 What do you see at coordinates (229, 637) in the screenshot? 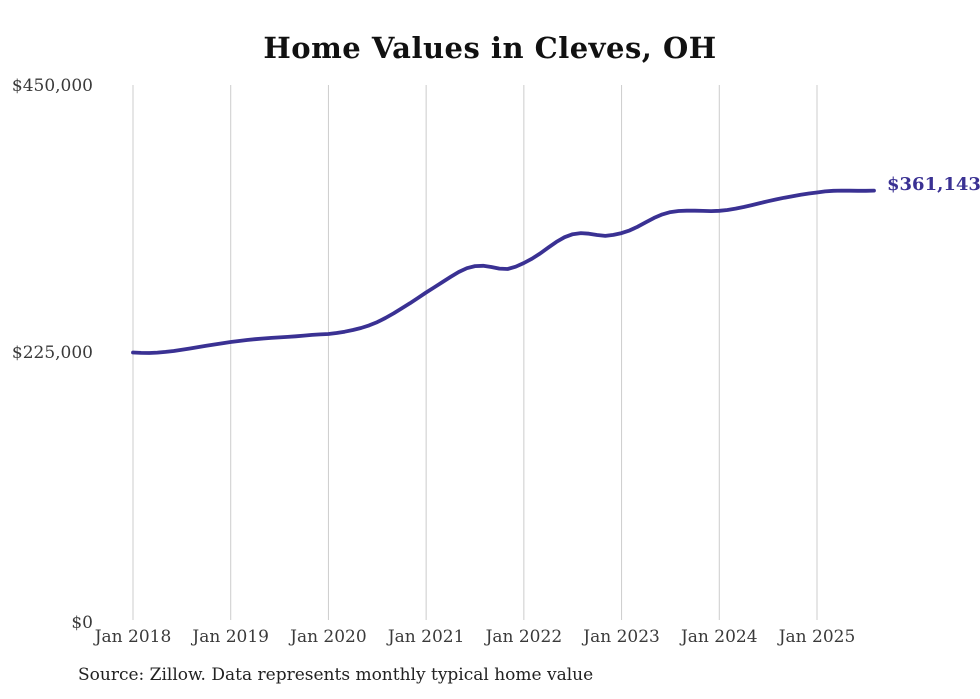
I see `x-axis-label: Jan 2019` at bounding box center [229, 637].